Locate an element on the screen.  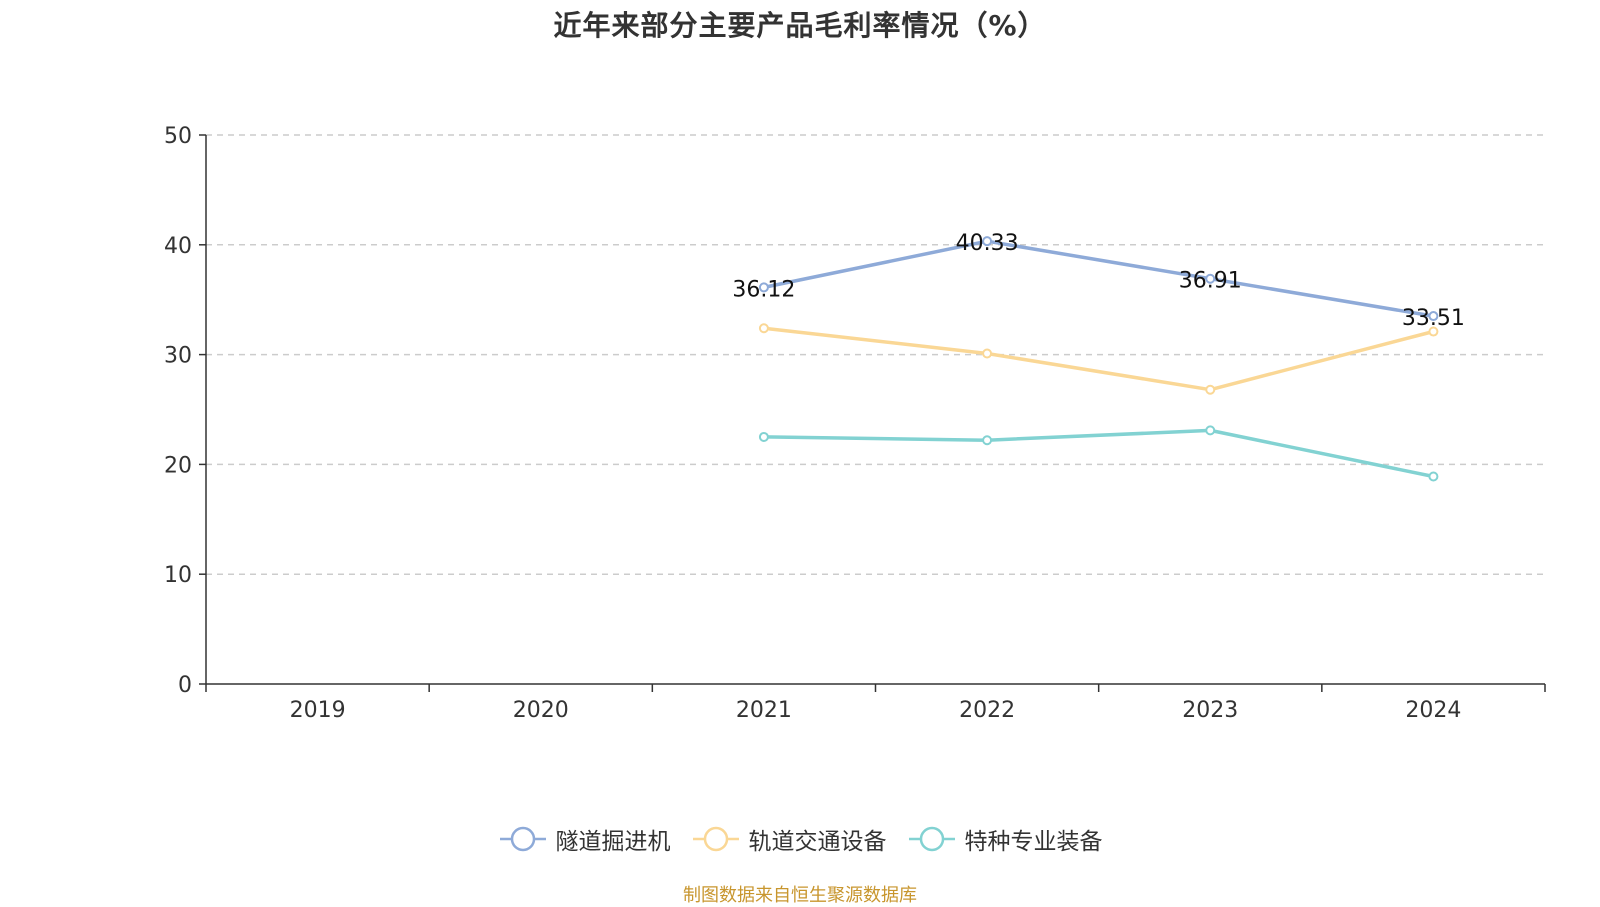
legend-label: 轨道交通设备 is located at coordinates (817, 842).